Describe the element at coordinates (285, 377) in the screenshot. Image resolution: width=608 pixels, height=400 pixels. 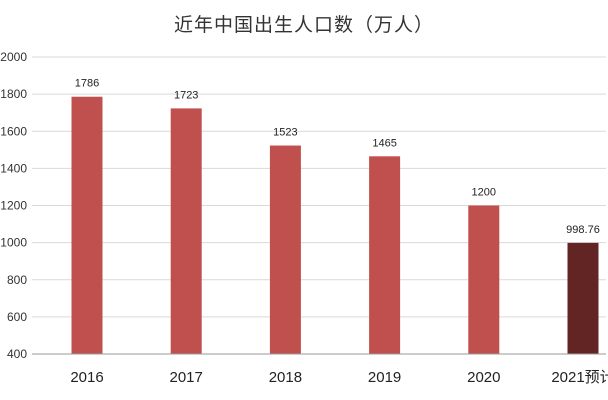
I see `x-tick-label: 2018` at that location.